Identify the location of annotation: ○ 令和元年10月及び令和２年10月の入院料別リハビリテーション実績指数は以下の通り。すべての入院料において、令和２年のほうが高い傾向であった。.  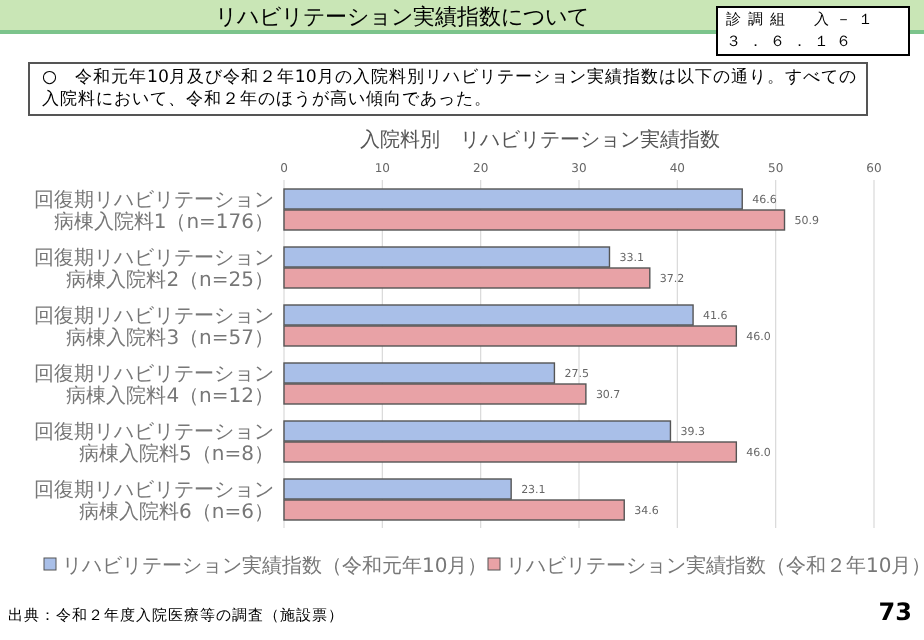
(448, 89).